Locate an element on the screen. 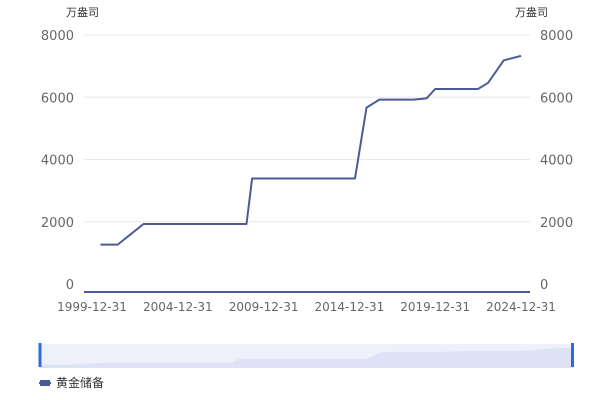 The width and height of the screenshot is (612, 400). zoom-preview-area is located at coordinates (306, 357).